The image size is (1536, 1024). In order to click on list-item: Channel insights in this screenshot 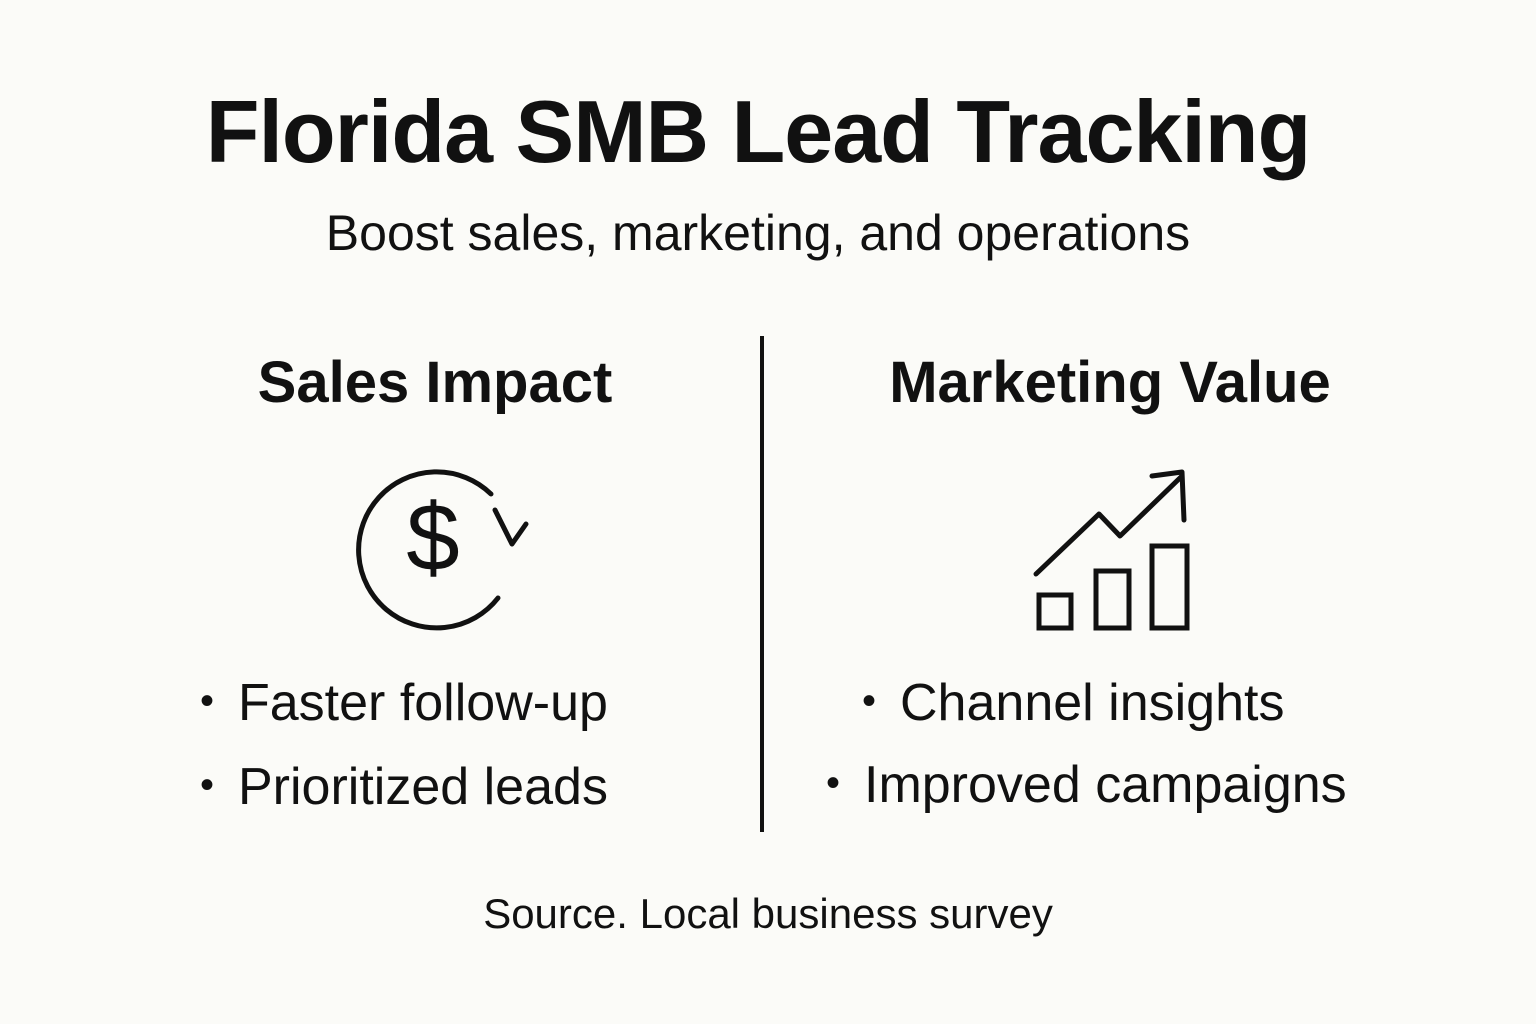, I will do `click(1073, 702)`.